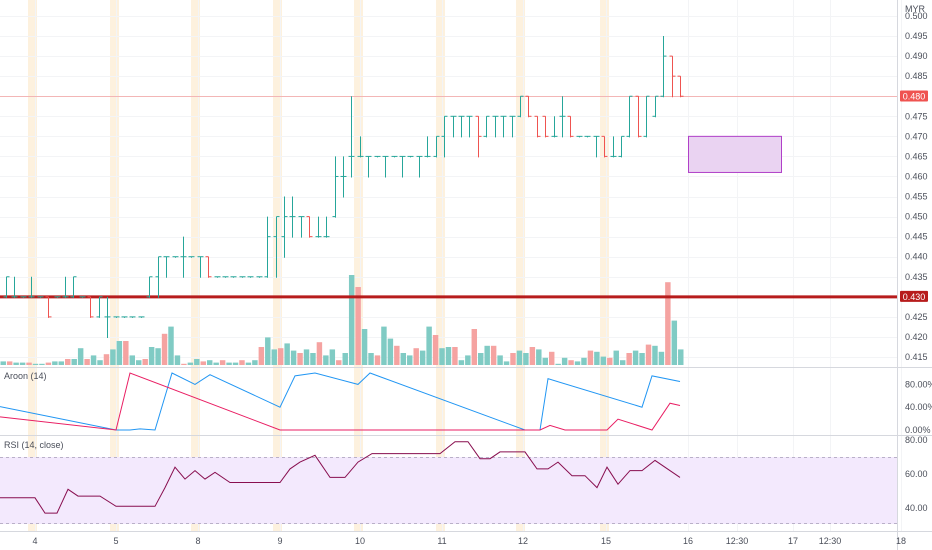 The image size is (932, 550). Describe the element at coordinates (916, 36) in the screenshot. I see `price-tick: 0.495` at that location.